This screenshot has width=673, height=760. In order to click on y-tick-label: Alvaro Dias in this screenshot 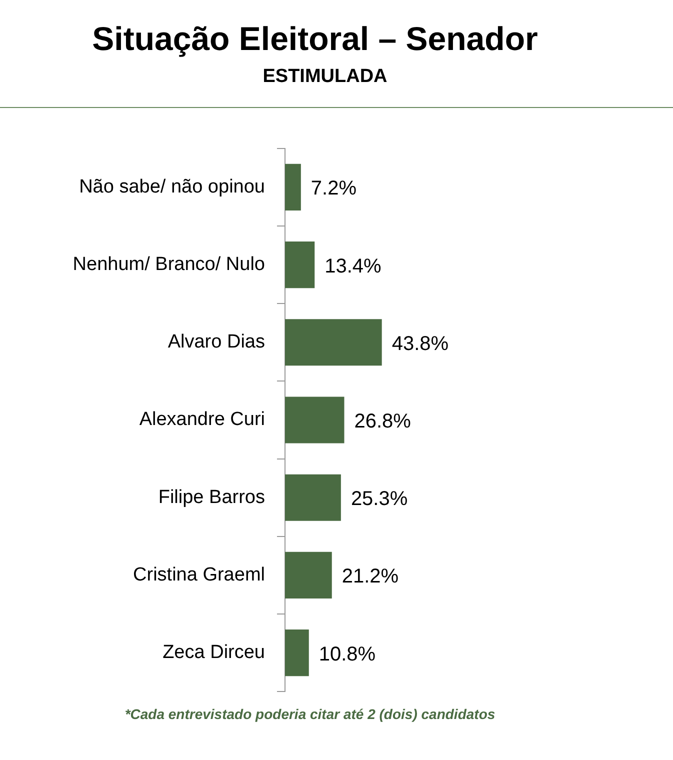, I will do `click(216, 342)`.